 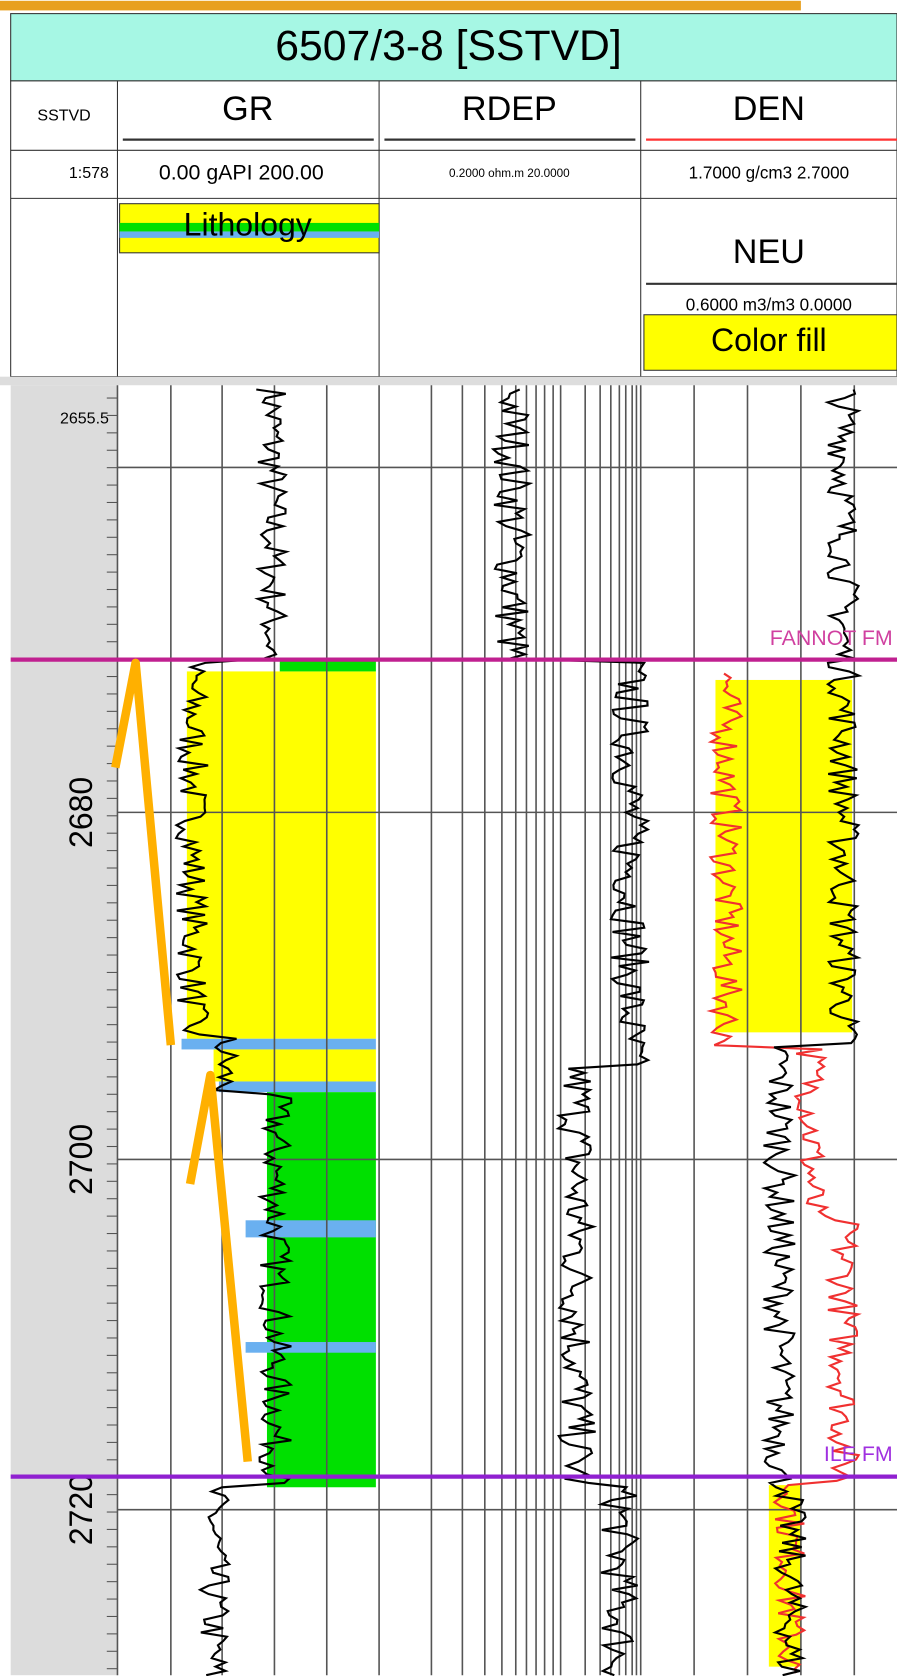 What do you see at coordinates (769, 305) in the screenshot?
I see `track-range: 0.6000 m3/m3 0.0000` at bounding box center [769, 305].